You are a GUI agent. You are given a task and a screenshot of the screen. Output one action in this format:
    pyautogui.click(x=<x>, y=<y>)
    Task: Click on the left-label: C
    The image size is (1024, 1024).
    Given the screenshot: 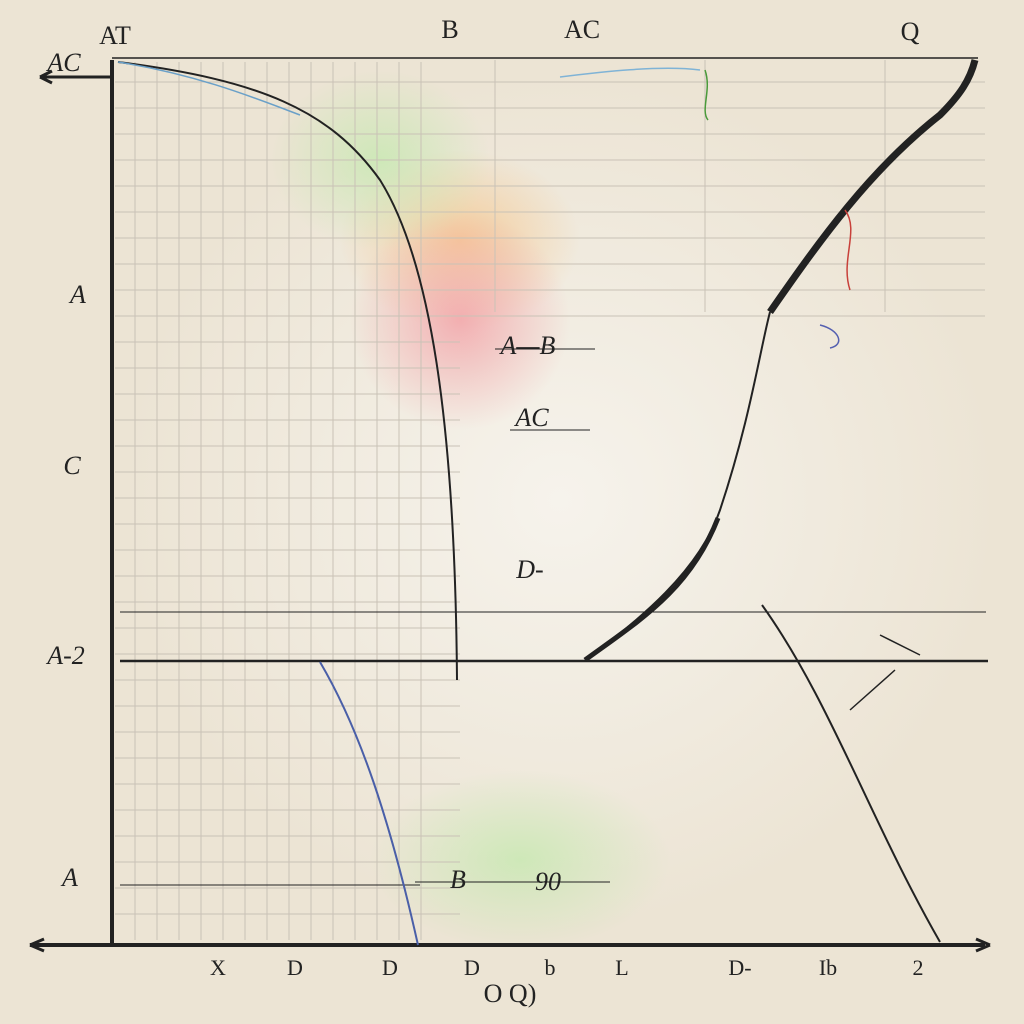 What is the action you would take?
    pyautogui.click(x=72, y=465)
    